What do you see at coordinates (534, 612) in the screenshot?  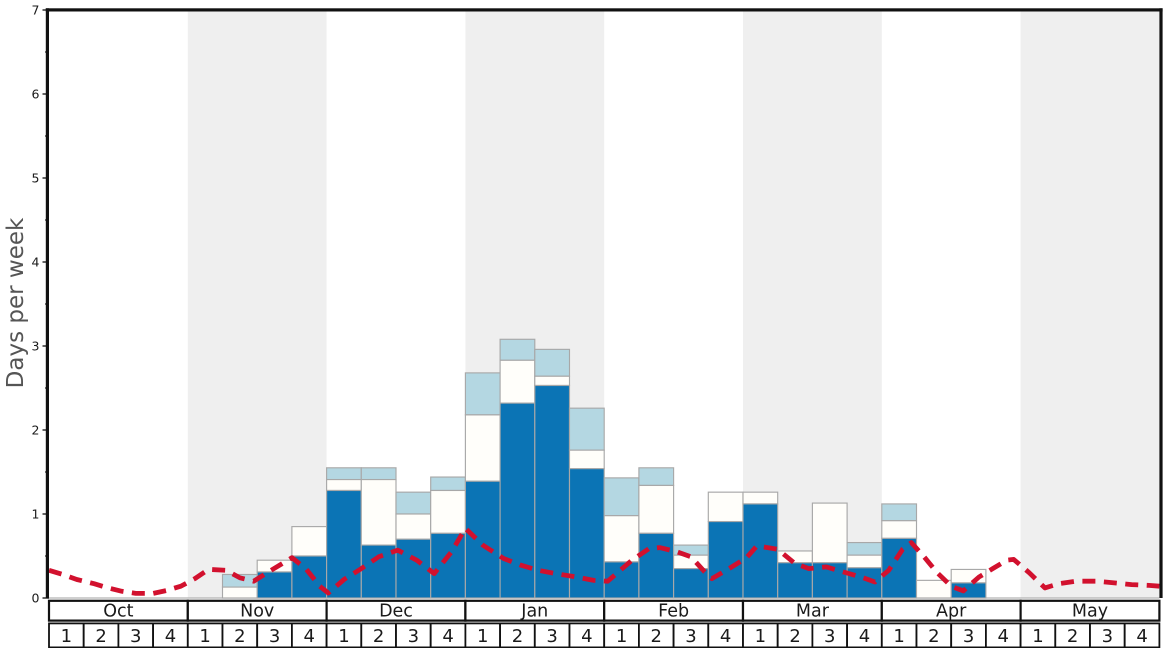 I see `month-label: Jan` at bounding box center [534, 612].